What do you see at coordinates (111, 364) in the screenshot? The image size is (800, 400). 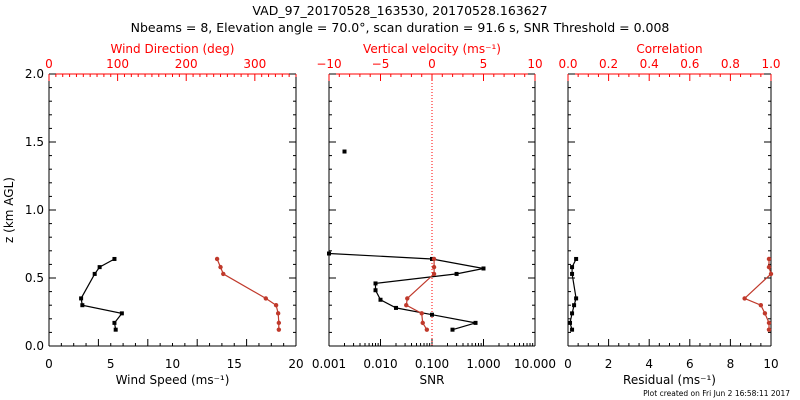 I see `x-tick-label: 5` at bounding box center [111, 364].